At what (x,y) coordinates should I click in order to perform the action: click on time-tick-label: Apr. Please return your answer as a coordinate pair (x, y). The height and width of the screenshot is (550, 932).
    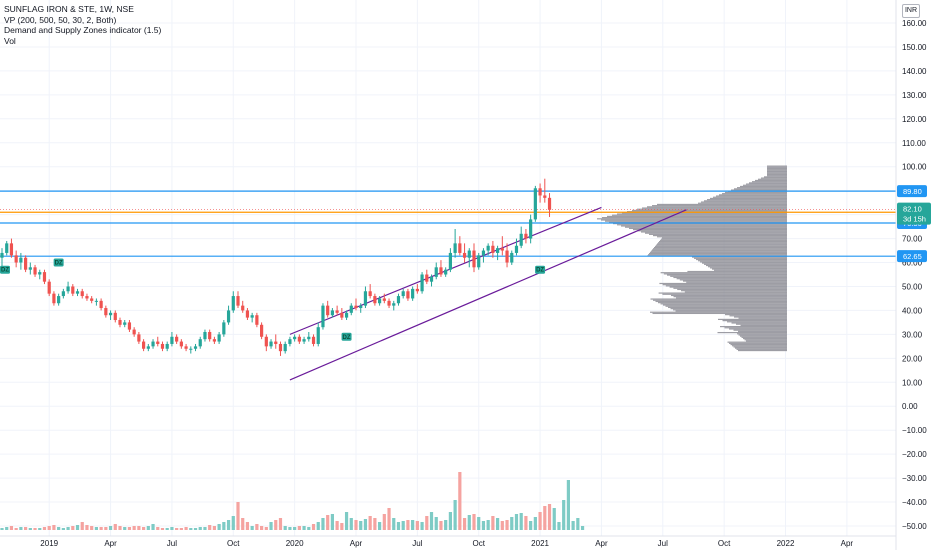
    Looking at the image, I should click on (356, 543).